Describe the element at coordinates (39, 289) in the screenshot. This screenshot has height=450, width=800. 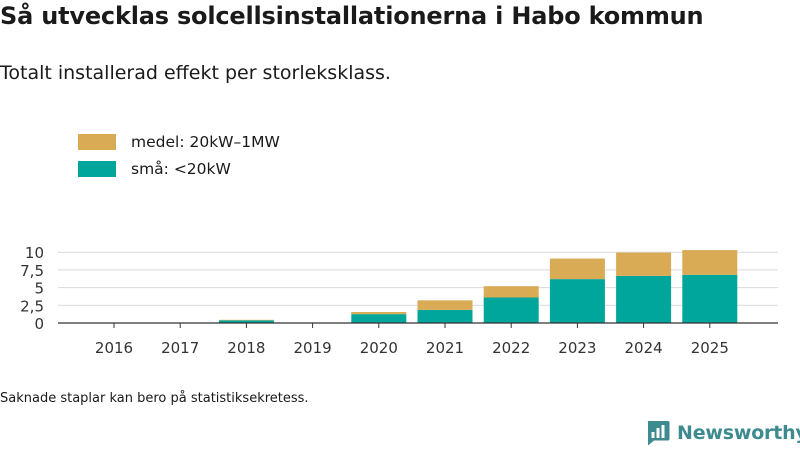
I see `y-tick-label: 5` at that location.